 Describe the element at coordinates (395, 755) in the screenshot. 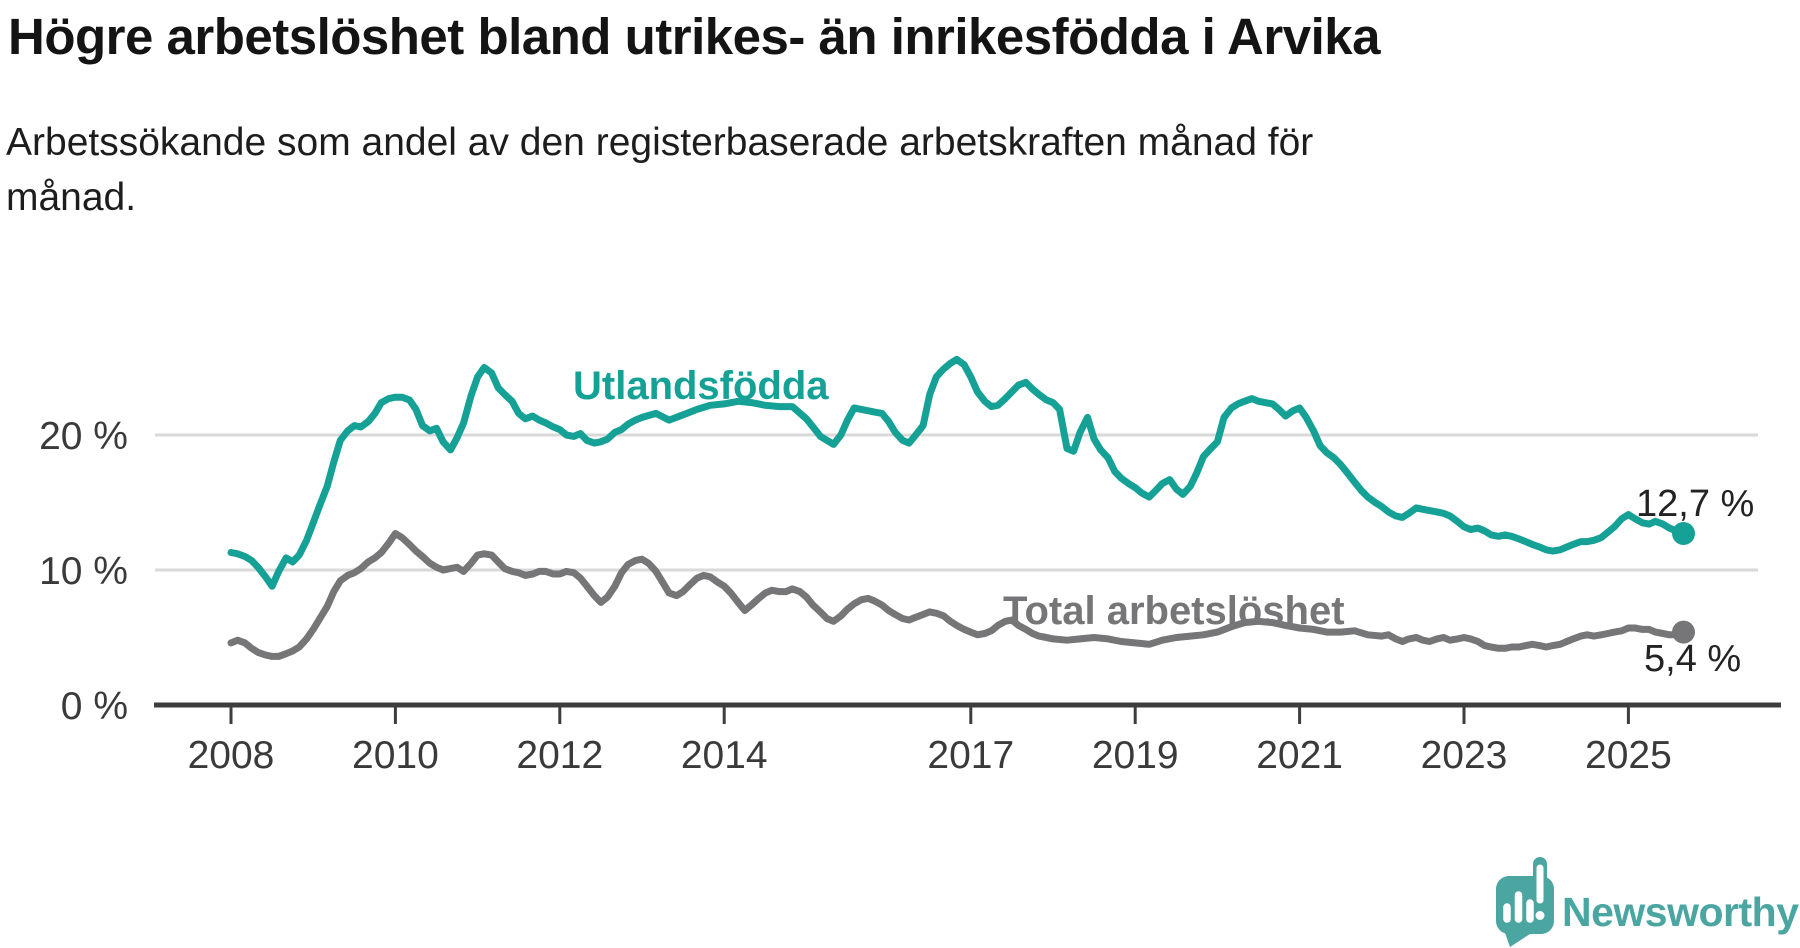

I see `x-tick-label-2010: 2010` at that location.